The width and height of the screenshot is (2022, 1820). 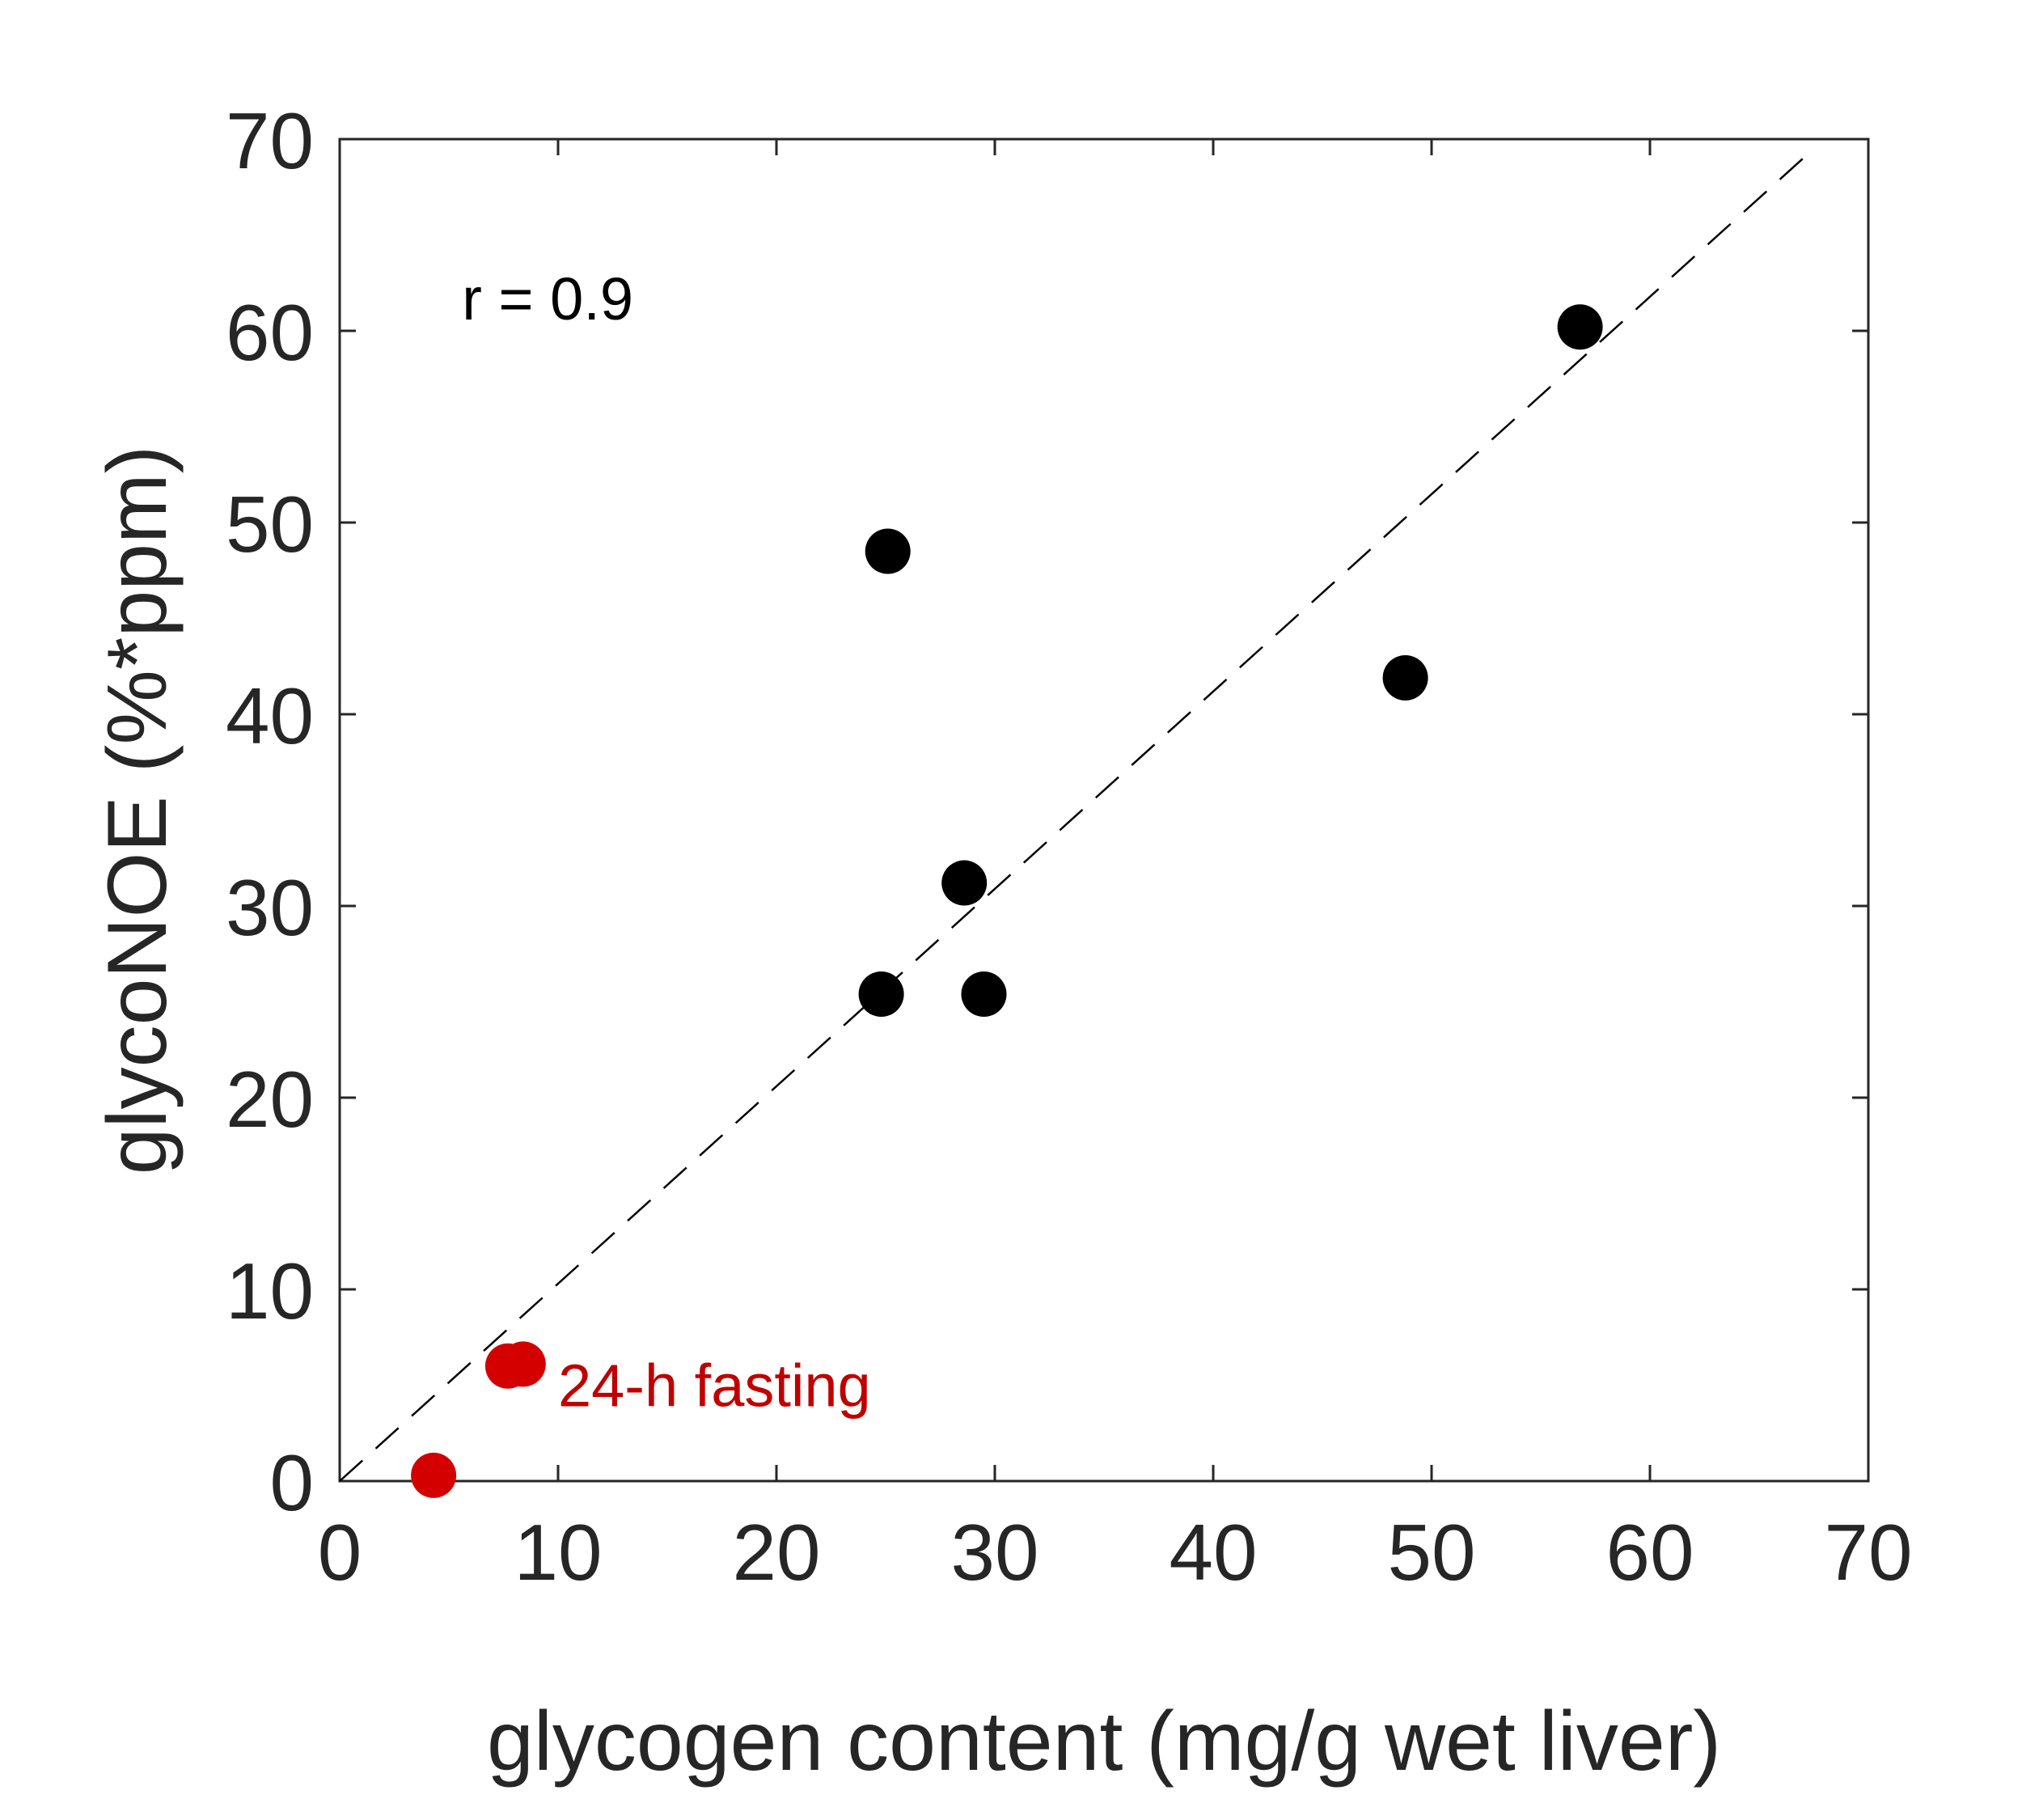 I want to click on y-tick-label: 0, so click(x=291, y=1482).